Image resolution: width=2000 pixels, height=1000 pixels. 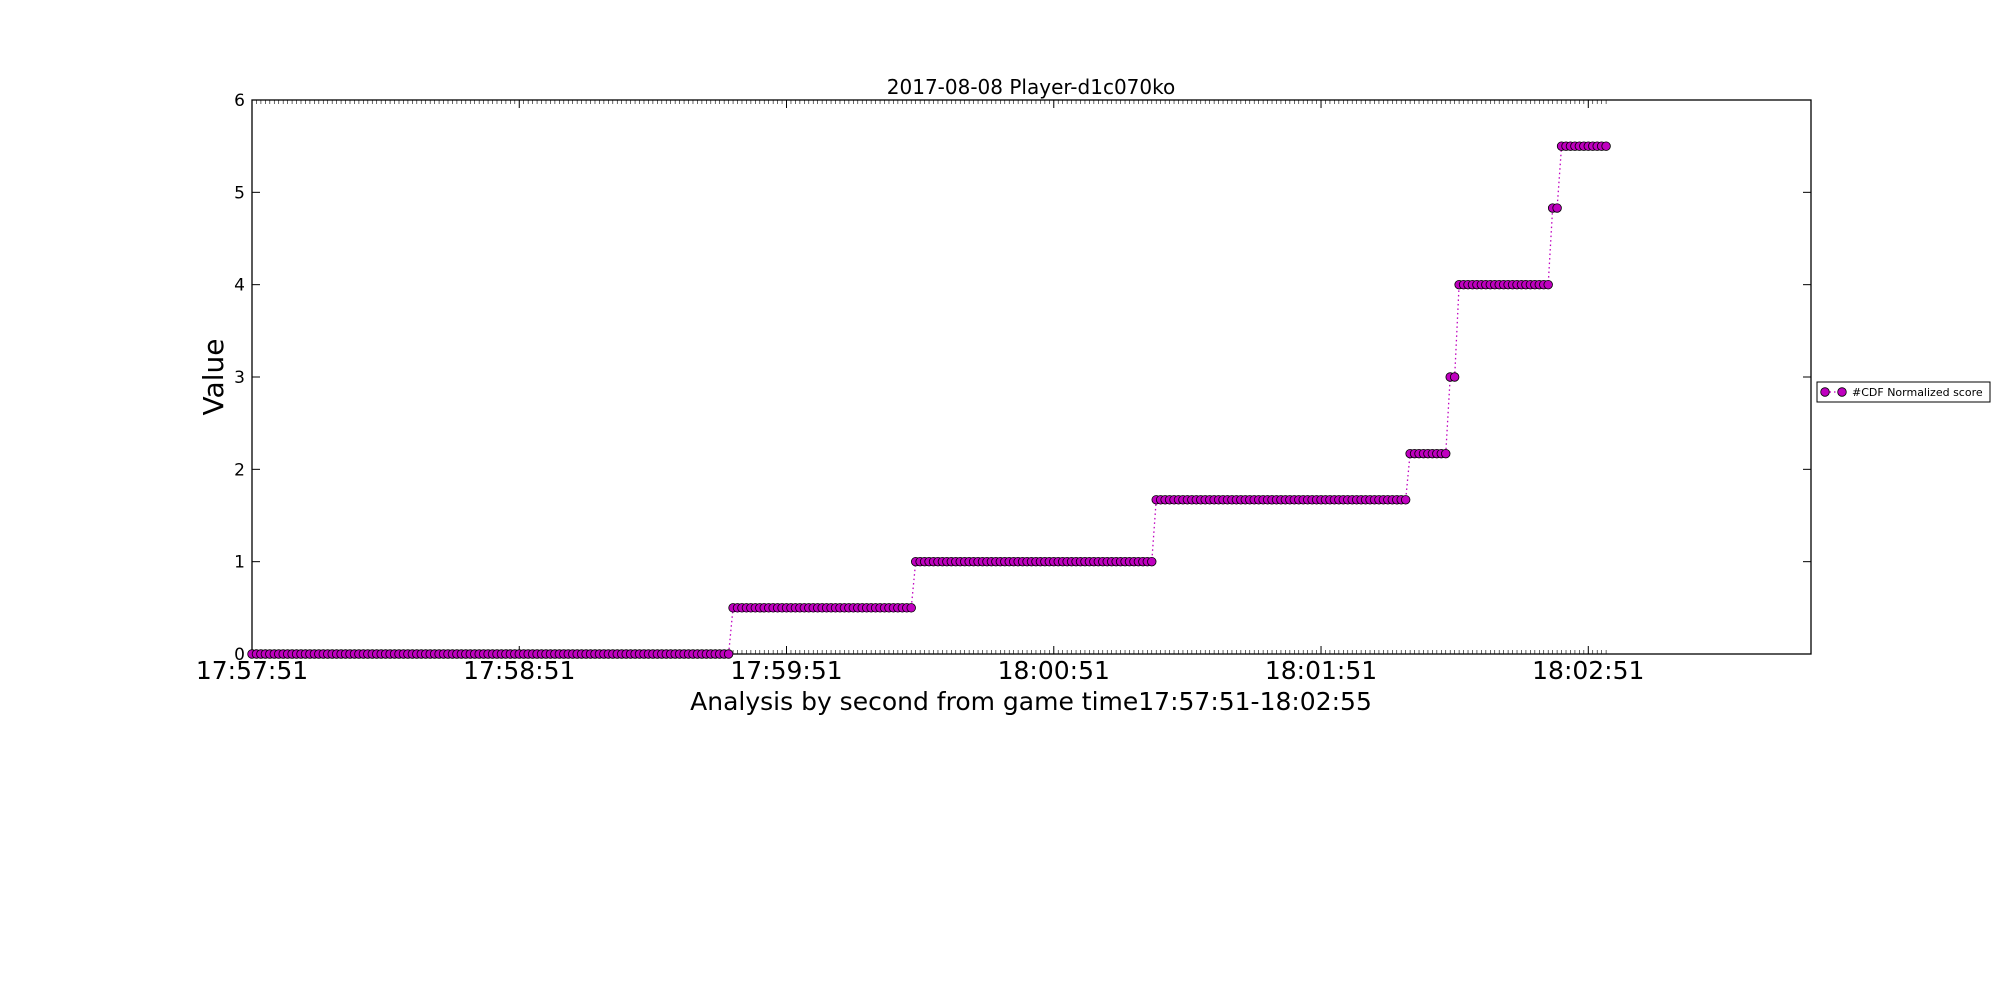 What do you see at coordinates (239, 101) in the screenshot?
I see `y-tick-label: 6` at bounding box center [239, 101].